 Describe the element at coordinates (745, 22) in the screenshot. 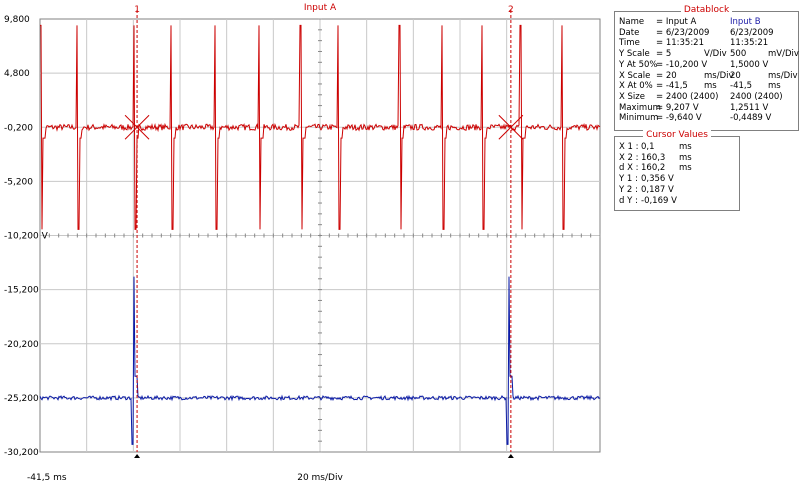

I see `datablock-value-b: Input B` at that location.